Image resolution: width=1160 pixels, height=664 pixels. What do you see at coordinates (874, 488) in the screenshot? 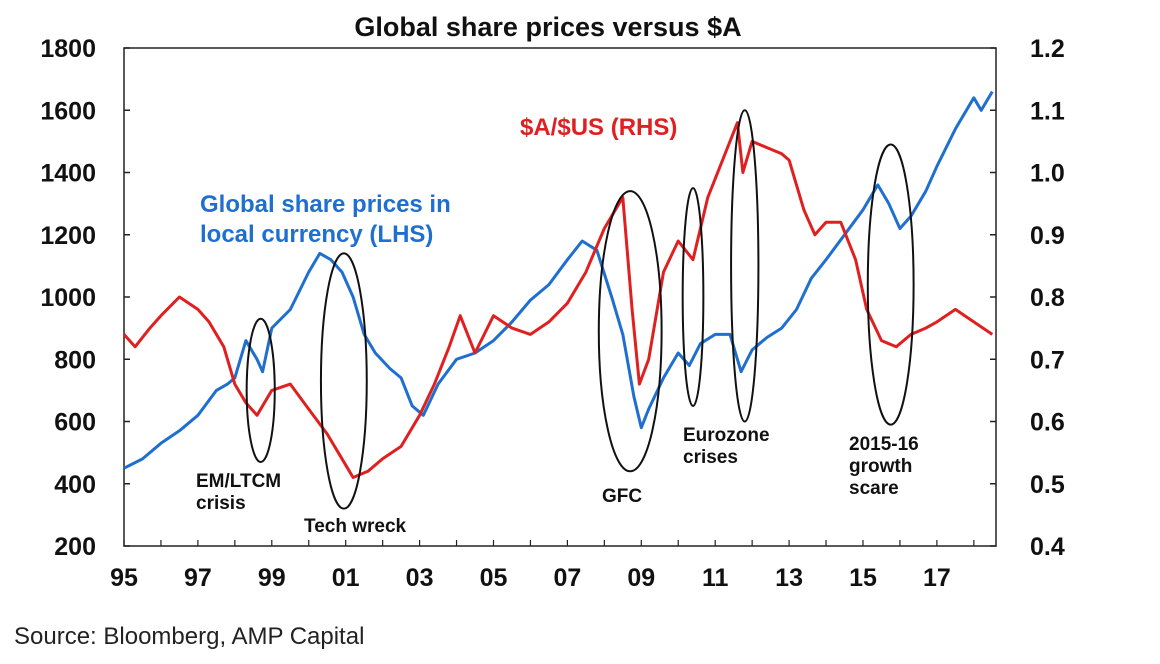
I see `annotation-label: scare` at bounding box center [874, 488].